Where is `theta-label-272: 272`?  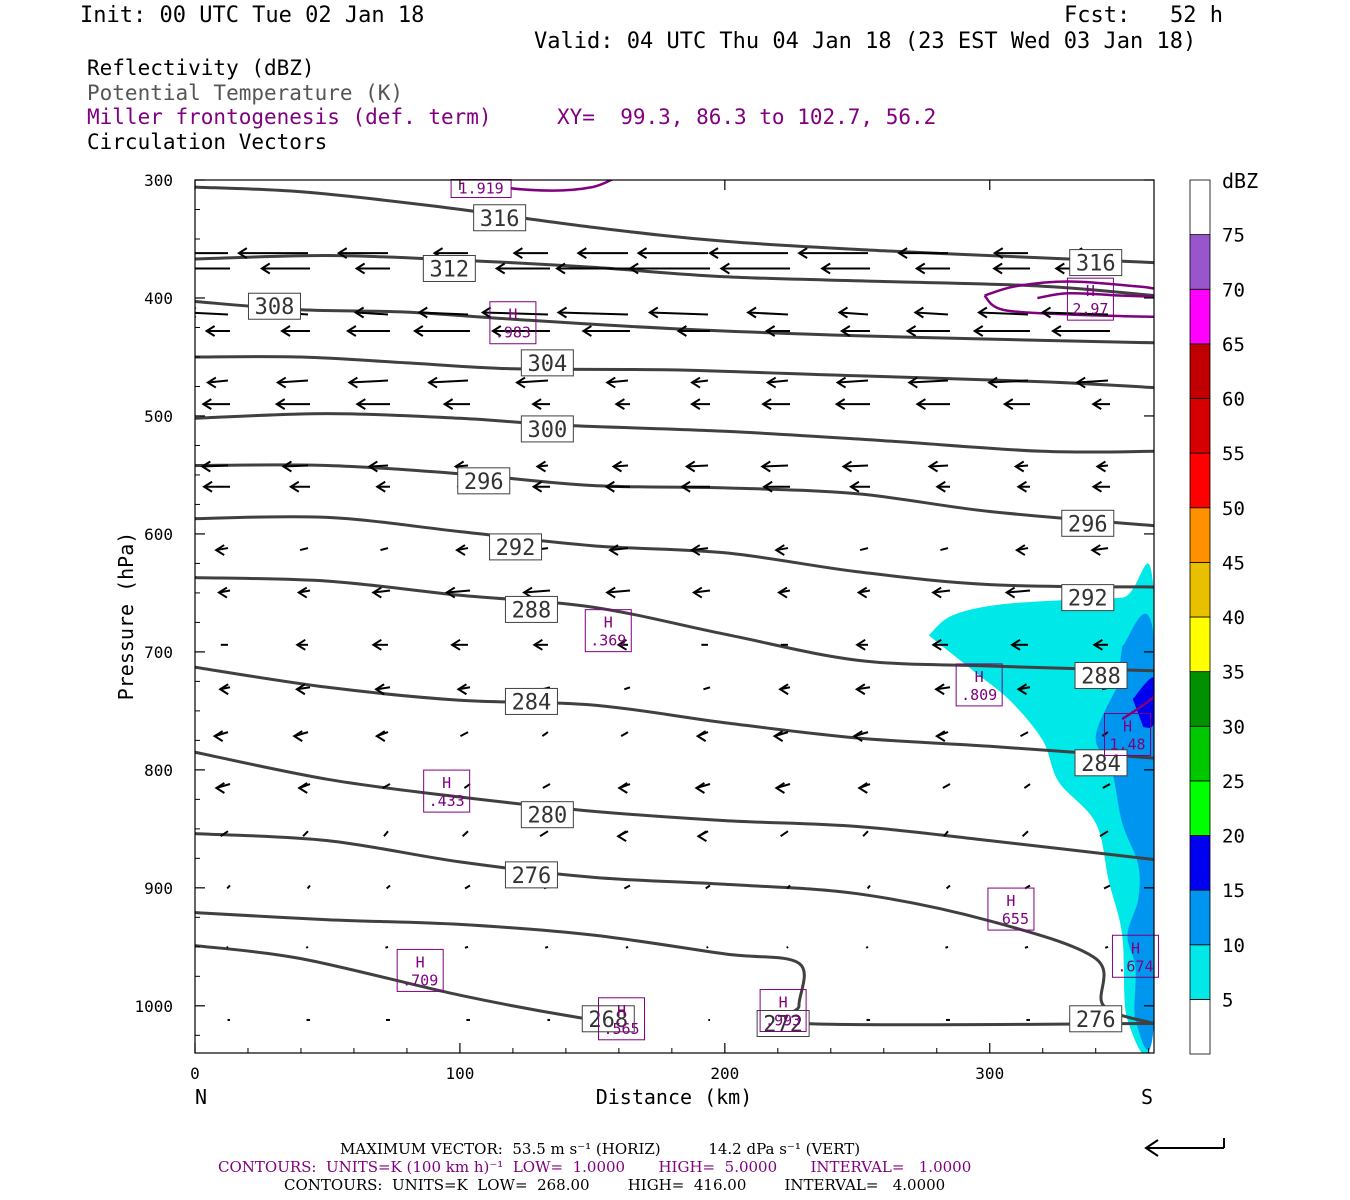 theta-label-272: 272 is located at coordinates (783, 1024).